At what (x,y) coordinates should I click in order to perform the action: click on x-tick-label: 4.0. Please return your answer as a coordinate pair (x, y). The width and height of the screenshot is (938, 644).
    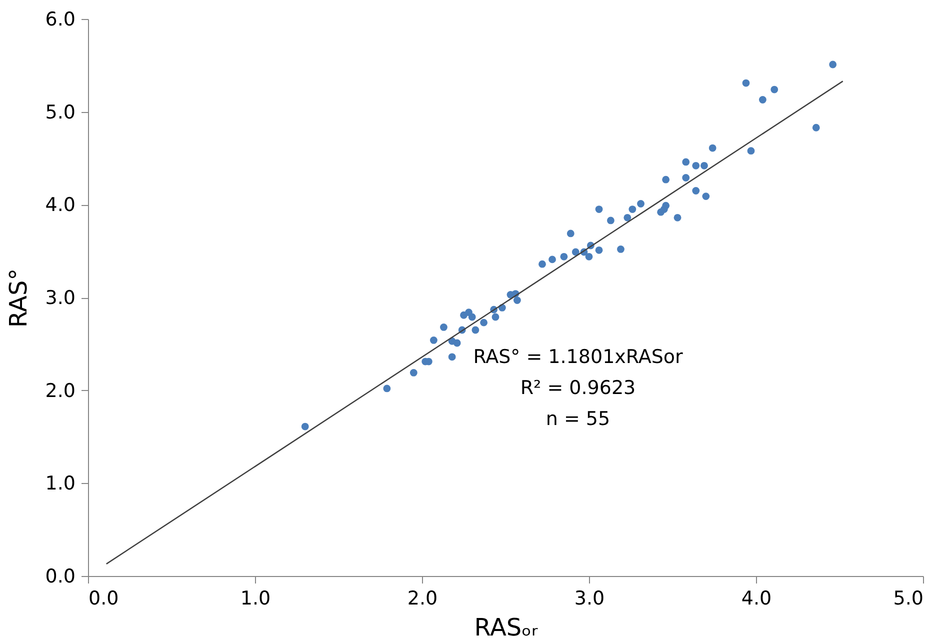
    Looking at the image, I should click on (756, 599).